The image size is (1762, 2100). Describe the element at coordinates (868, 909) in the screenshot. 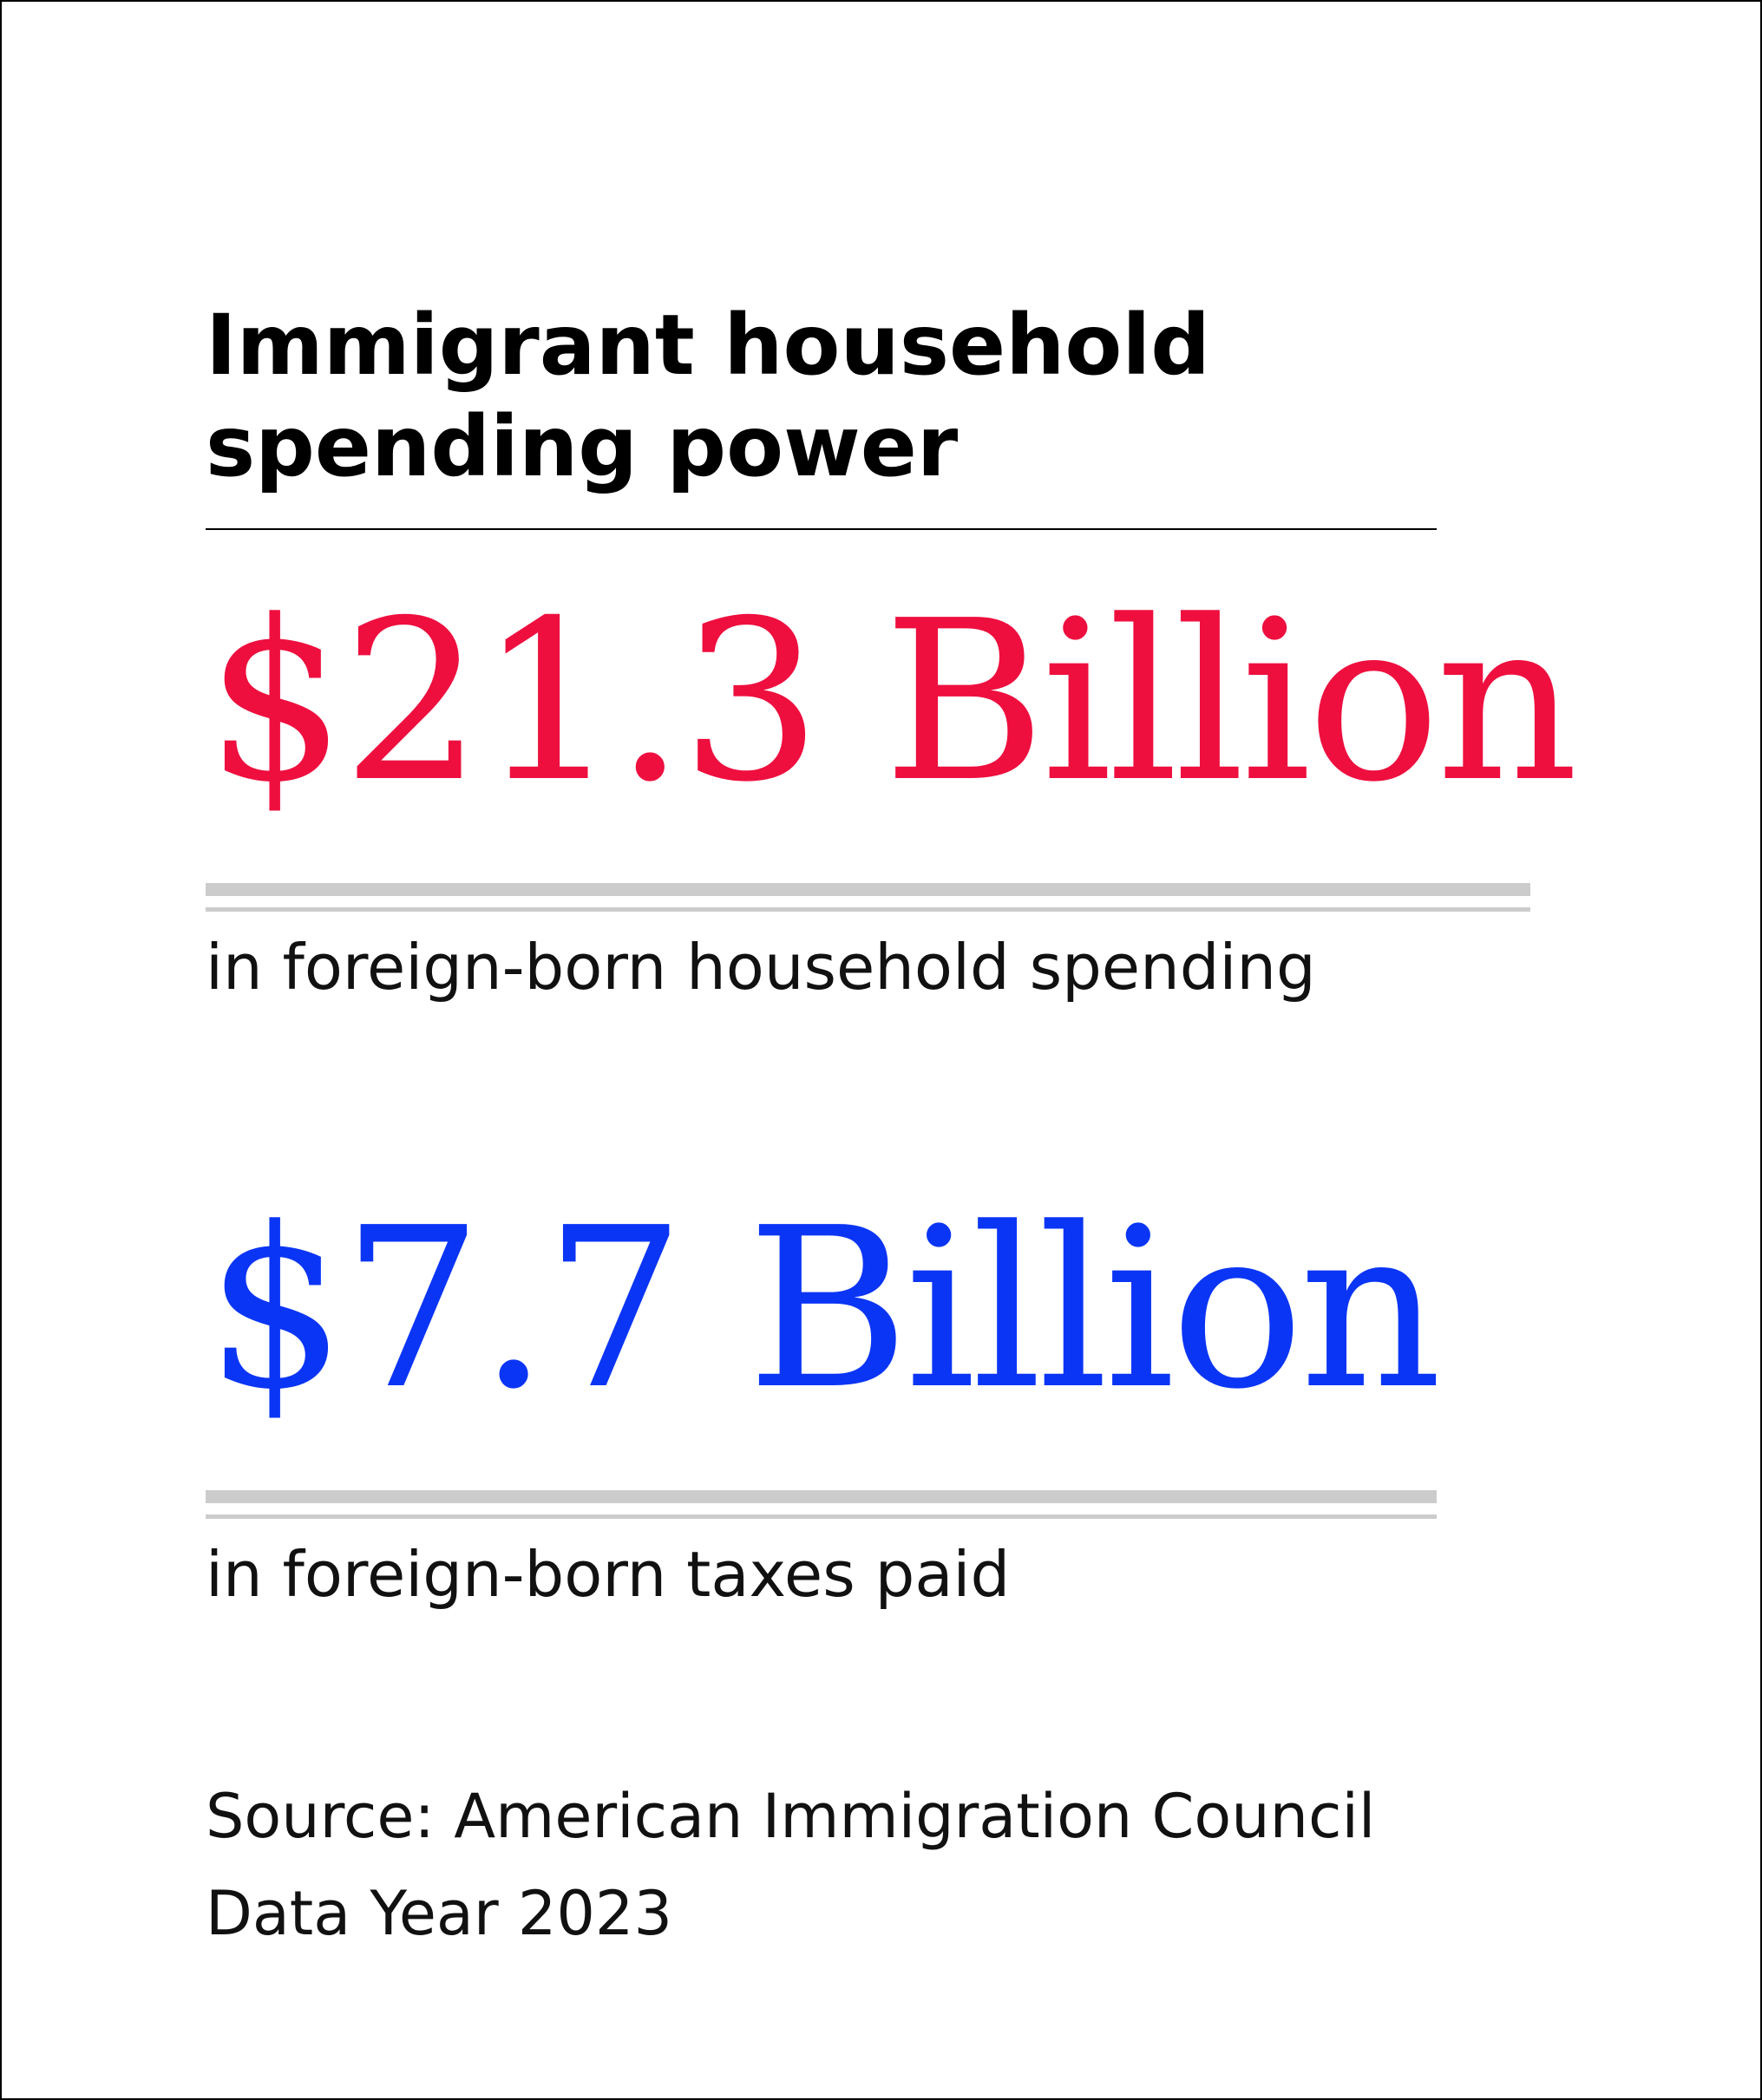

I see `spending-divider-thin` at that location.